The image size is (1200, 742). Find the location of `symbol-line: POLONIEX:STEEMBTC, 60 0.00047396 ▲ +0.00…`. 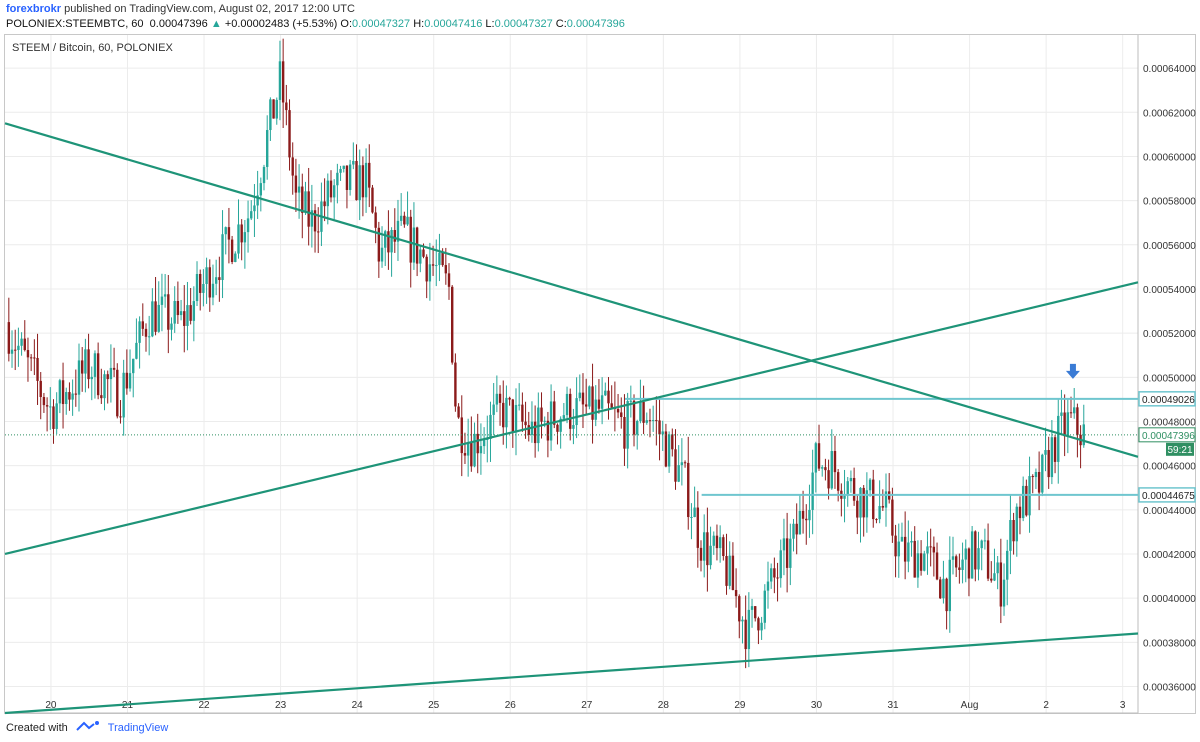

symbol-line: POLONIEX:STEEMBTC, 60 0.00047396 ▲ +0.00… is located at coordinates (315, 24).